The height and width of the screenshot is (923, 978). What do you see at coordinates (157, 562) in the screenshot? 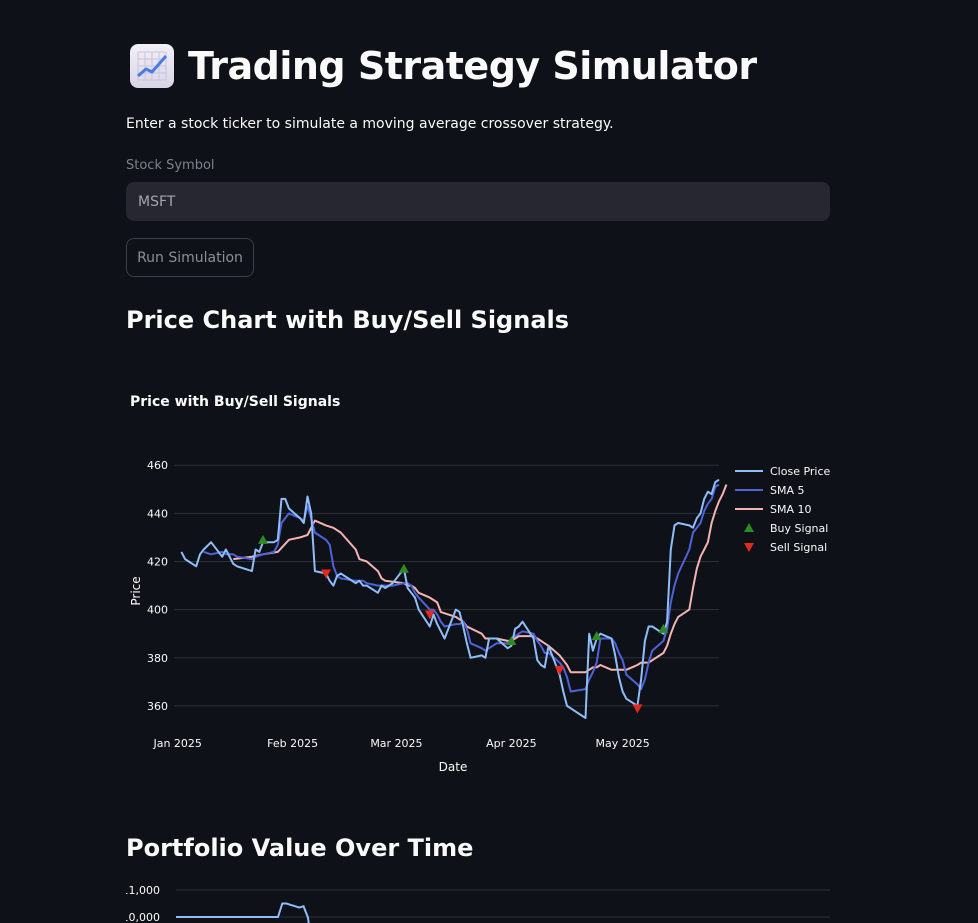
I see `y-tick-label: 420` at bounding box center [157, 562].